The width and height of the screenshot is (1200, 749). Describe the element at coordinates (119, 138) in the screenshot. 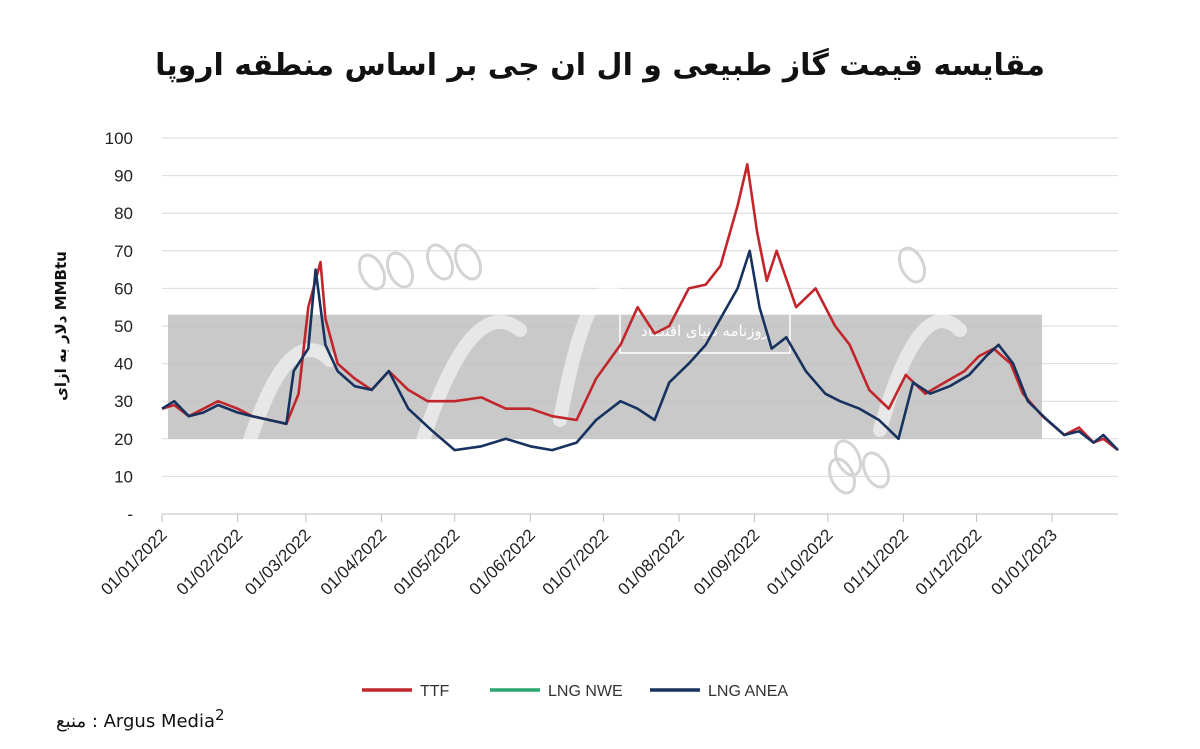

I see `y-tick-label: 100` at that location.